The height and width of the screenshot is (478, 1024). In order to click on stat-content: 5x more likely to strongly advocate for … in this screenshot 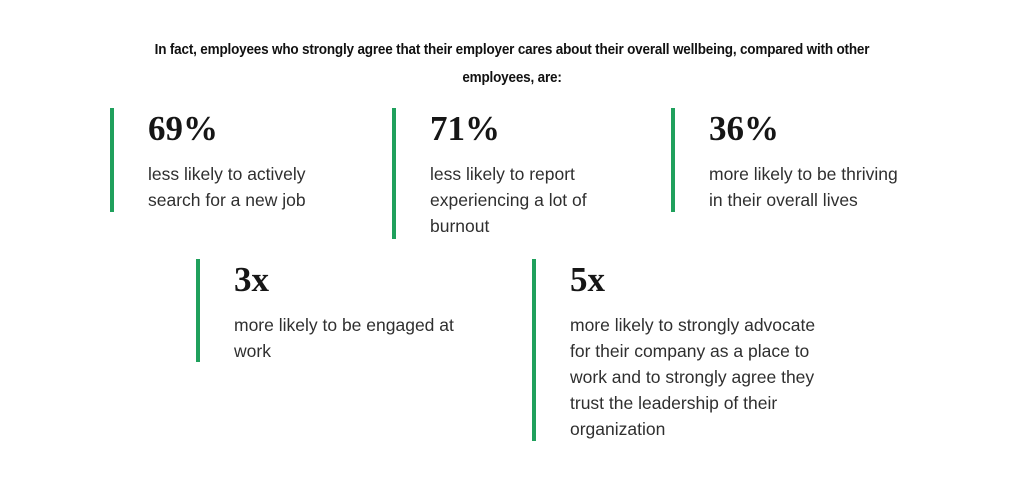, I will do `click(701, 350)`.